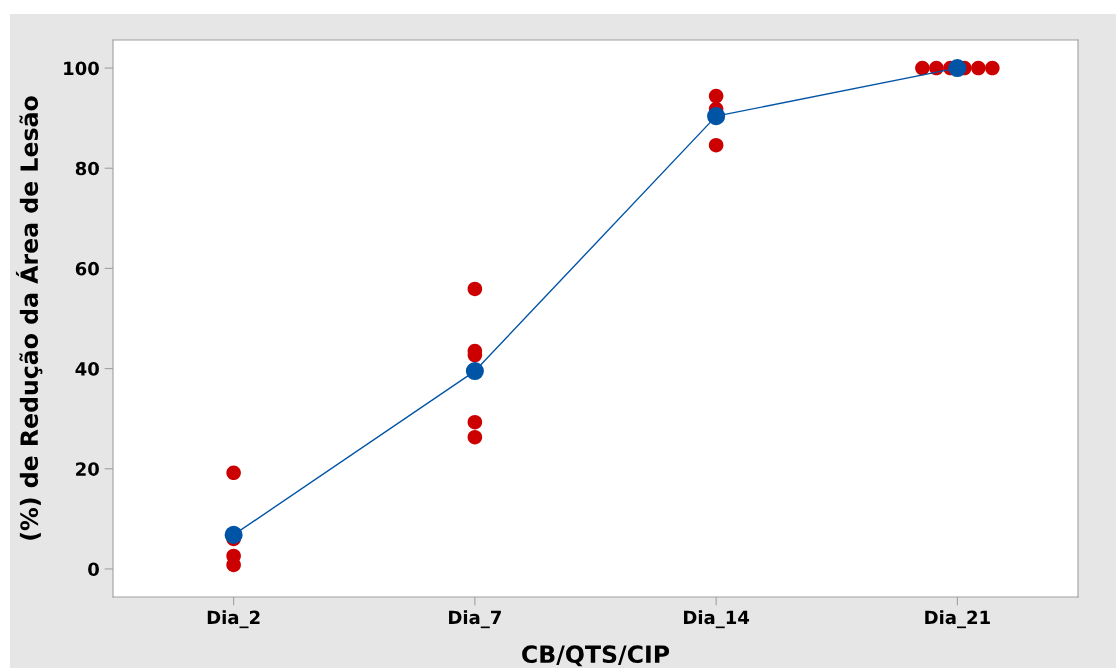  What do you see at coordinates (29, 318) in the screenshot?
I see `y-axis-title: (%) de Redução da Área de Lesão` at bounding box center [29, 318].